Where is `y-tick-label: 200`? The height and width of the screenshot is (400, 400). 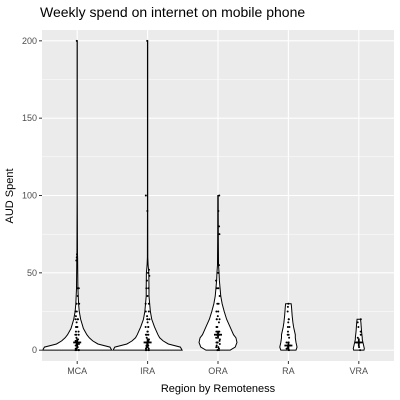
y-tick-label: 200 is located at coordinates (29, 41).